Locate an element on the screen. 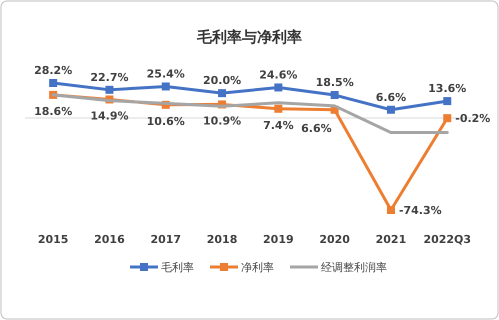 The width and height of the screenshot is (499, 320). data-label: -74.3% is located at coordinates (420, 210).